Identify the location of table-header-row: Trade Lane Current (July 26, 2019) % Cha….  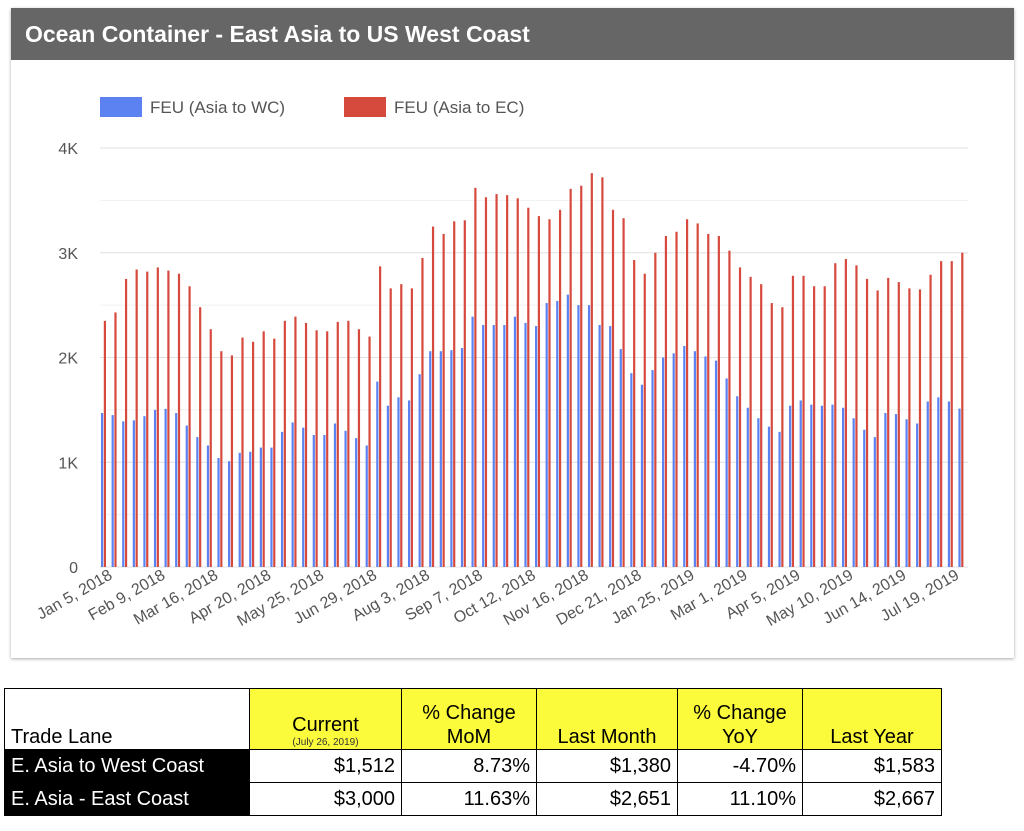
(473, 719).